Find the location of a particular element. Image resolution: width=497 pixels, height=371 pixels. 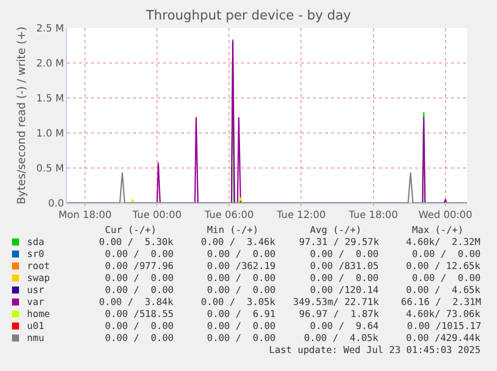

text: Min (-/+) is located at coordinates (232, 230).